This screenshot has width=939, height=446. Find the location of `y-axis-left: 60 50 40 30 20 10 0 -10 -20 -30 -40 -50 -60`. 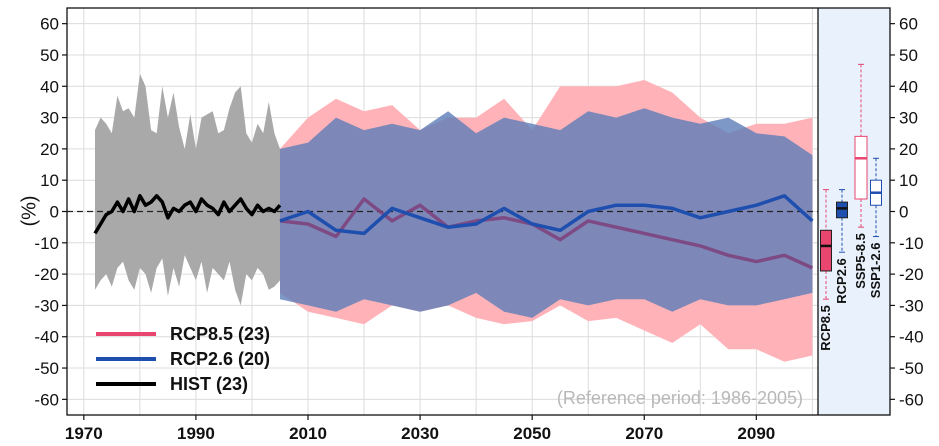

y-axis-left: 60 50 40 30 20 10 0 -10 -20 -30 -40 -50 -60 is located at coordinates (50, 212).